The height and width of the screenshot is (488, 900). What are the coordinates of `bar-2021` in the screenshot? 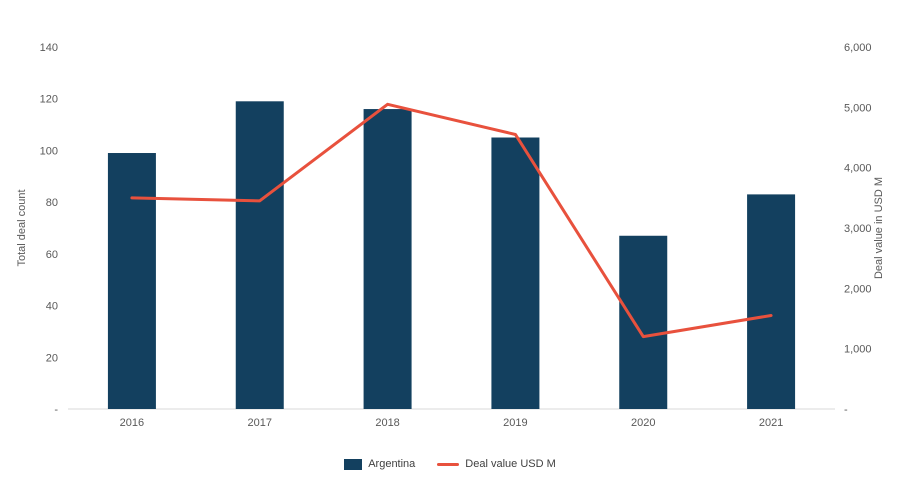 It's located at (771, 301).